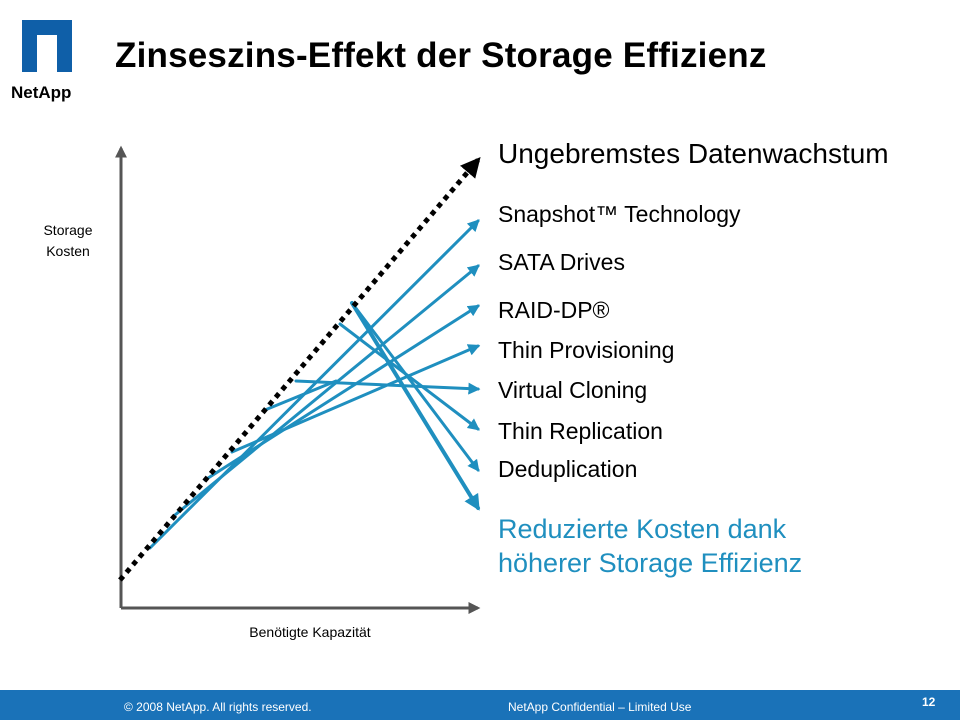 The image size is (960, 720). I want to click on netapp-logo: NetApp, so click(41, 61).